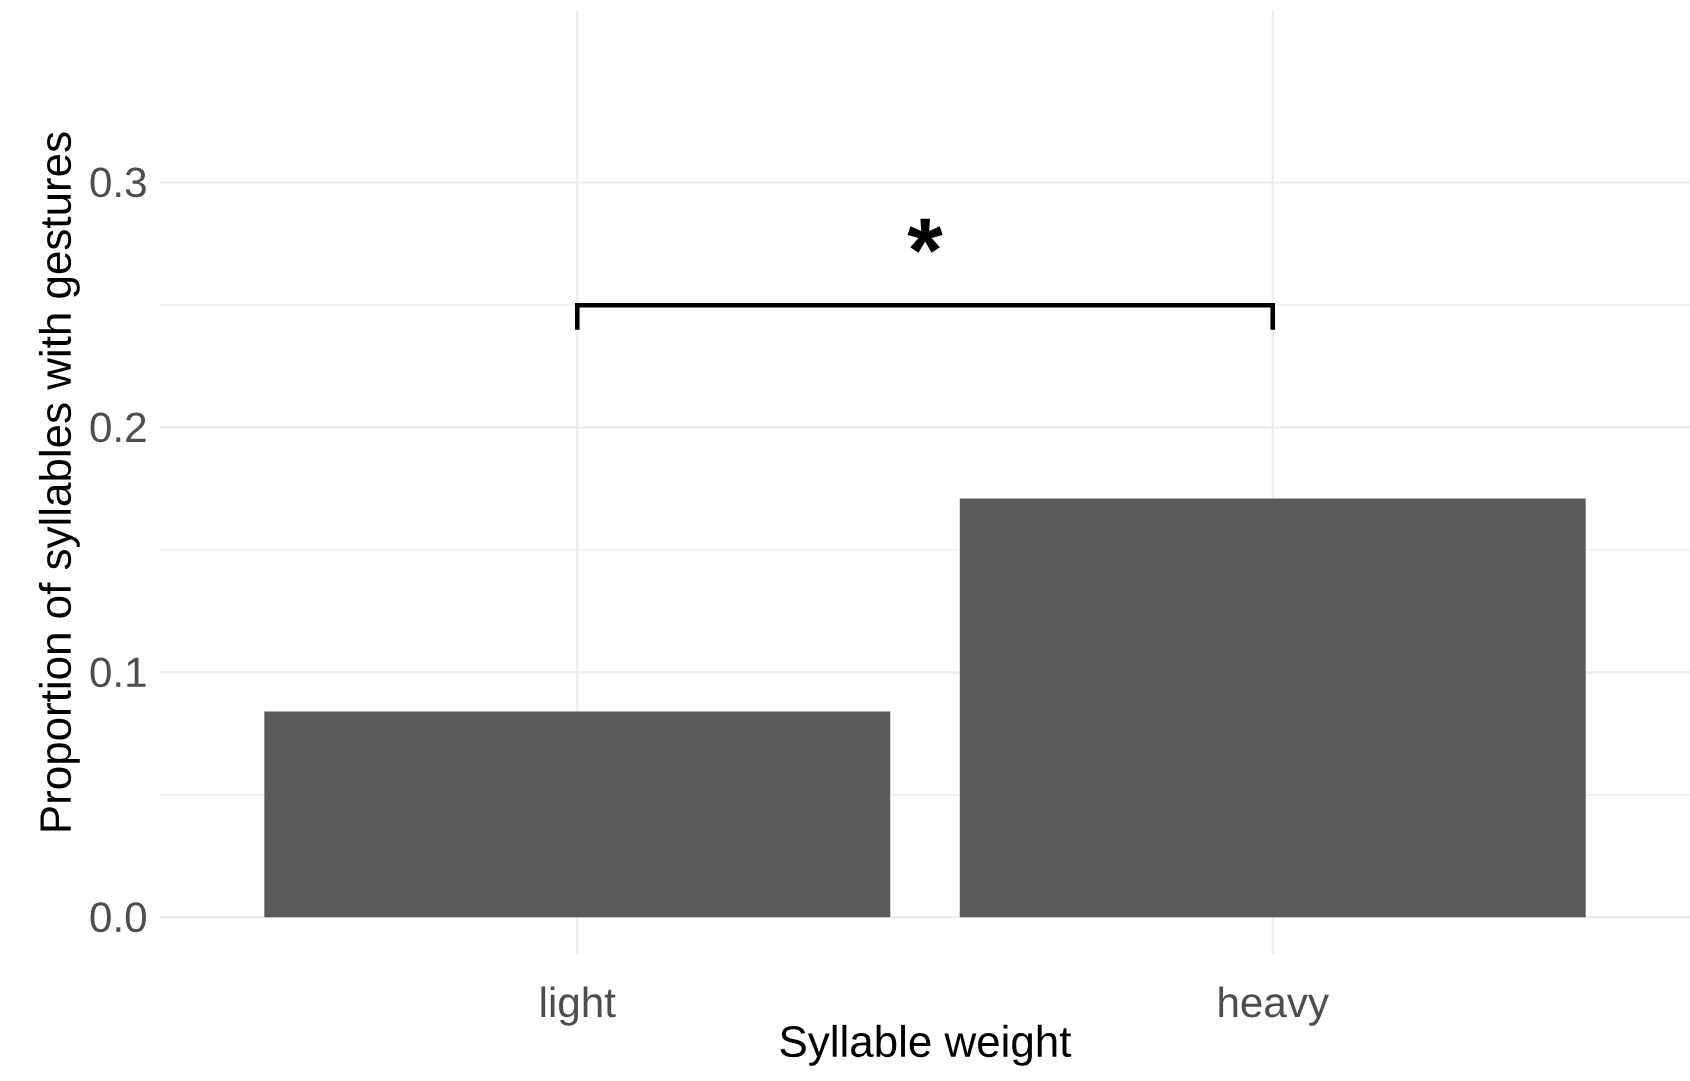  I want to click on x-tick-label: light, so click(578, 1006).